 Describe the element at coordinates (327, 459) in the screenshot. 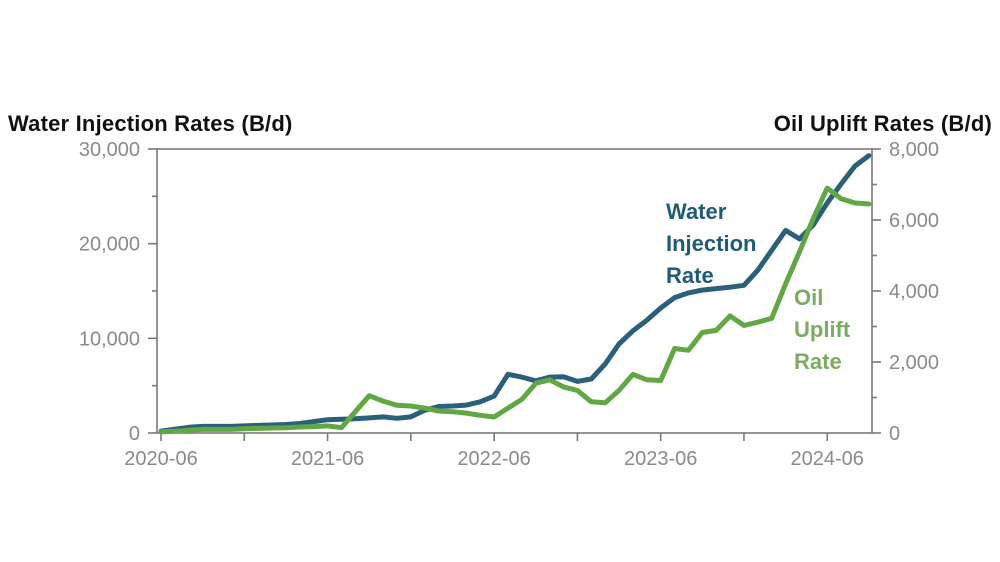

I see `x-axis-tick-label: 2021-06` at that location.